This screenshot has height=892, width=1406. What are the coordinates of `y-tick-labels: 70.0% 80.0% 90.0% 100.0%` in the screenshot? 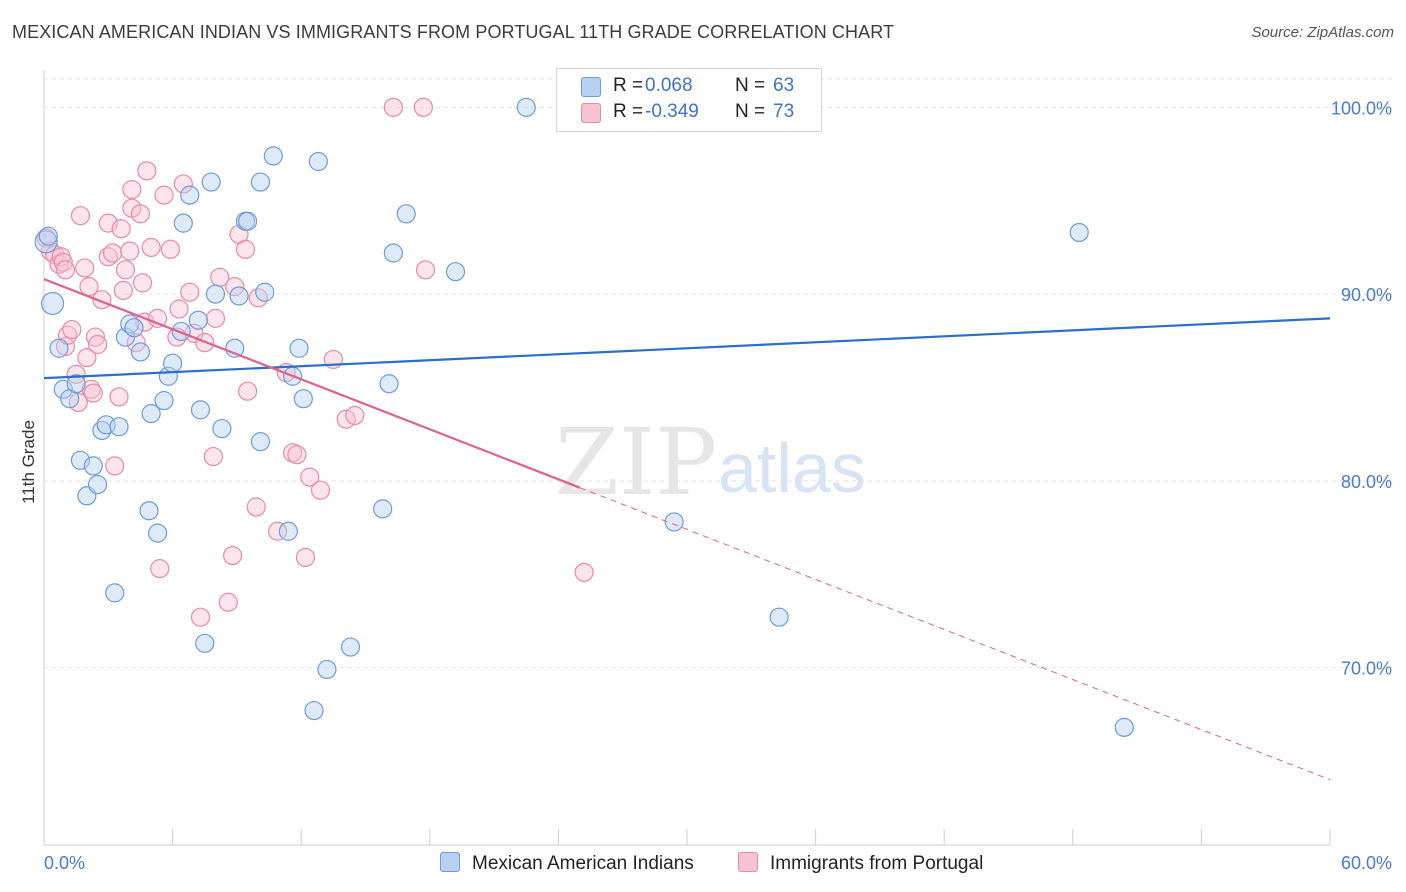 It's located at (1361, 388).